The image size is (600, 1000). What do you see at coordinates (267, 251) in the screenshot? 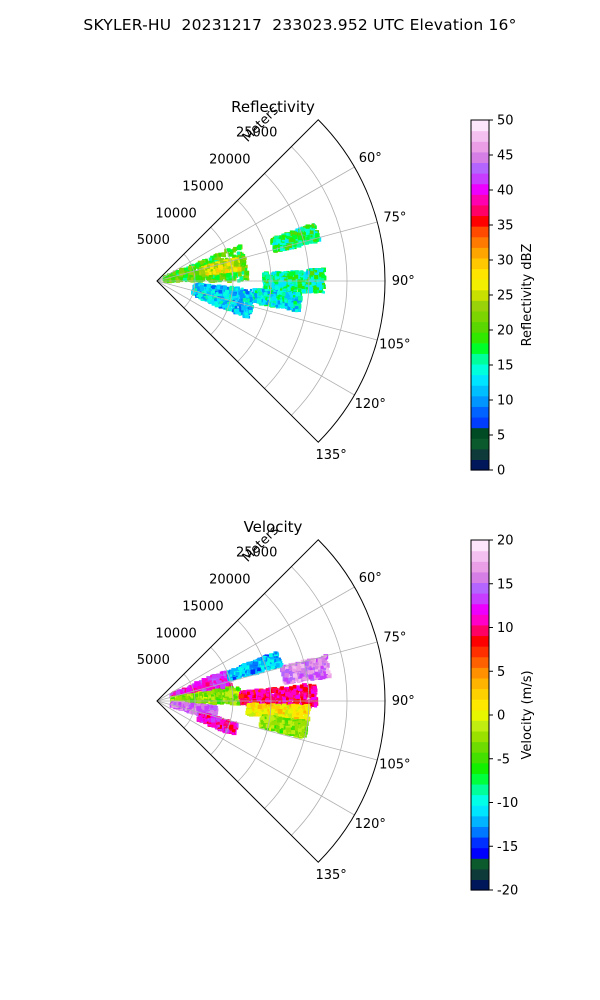
I see `grid-spoke` at bounding box center [267, 251].